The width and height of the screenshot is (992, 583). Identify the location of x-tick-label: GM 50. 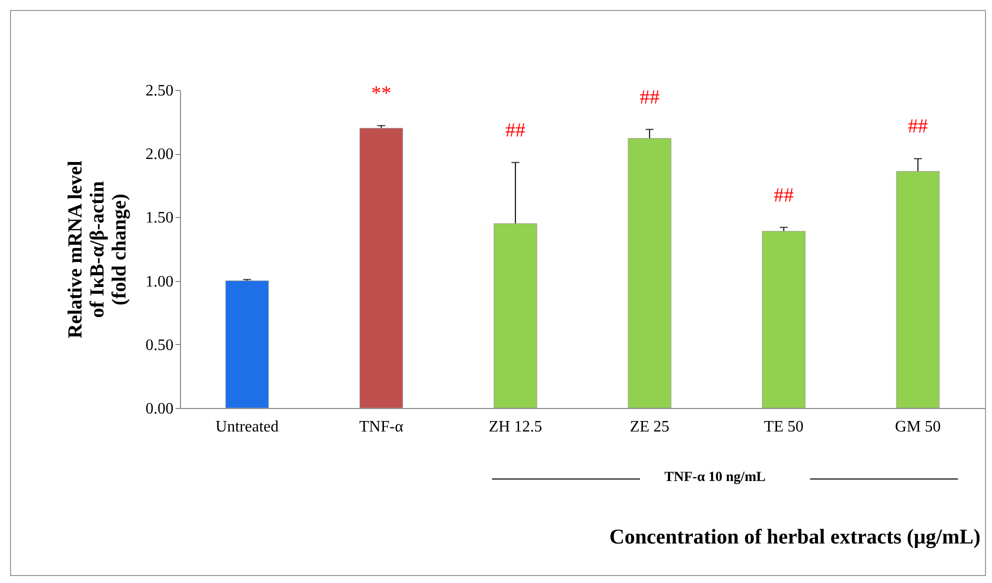
(918, 427).